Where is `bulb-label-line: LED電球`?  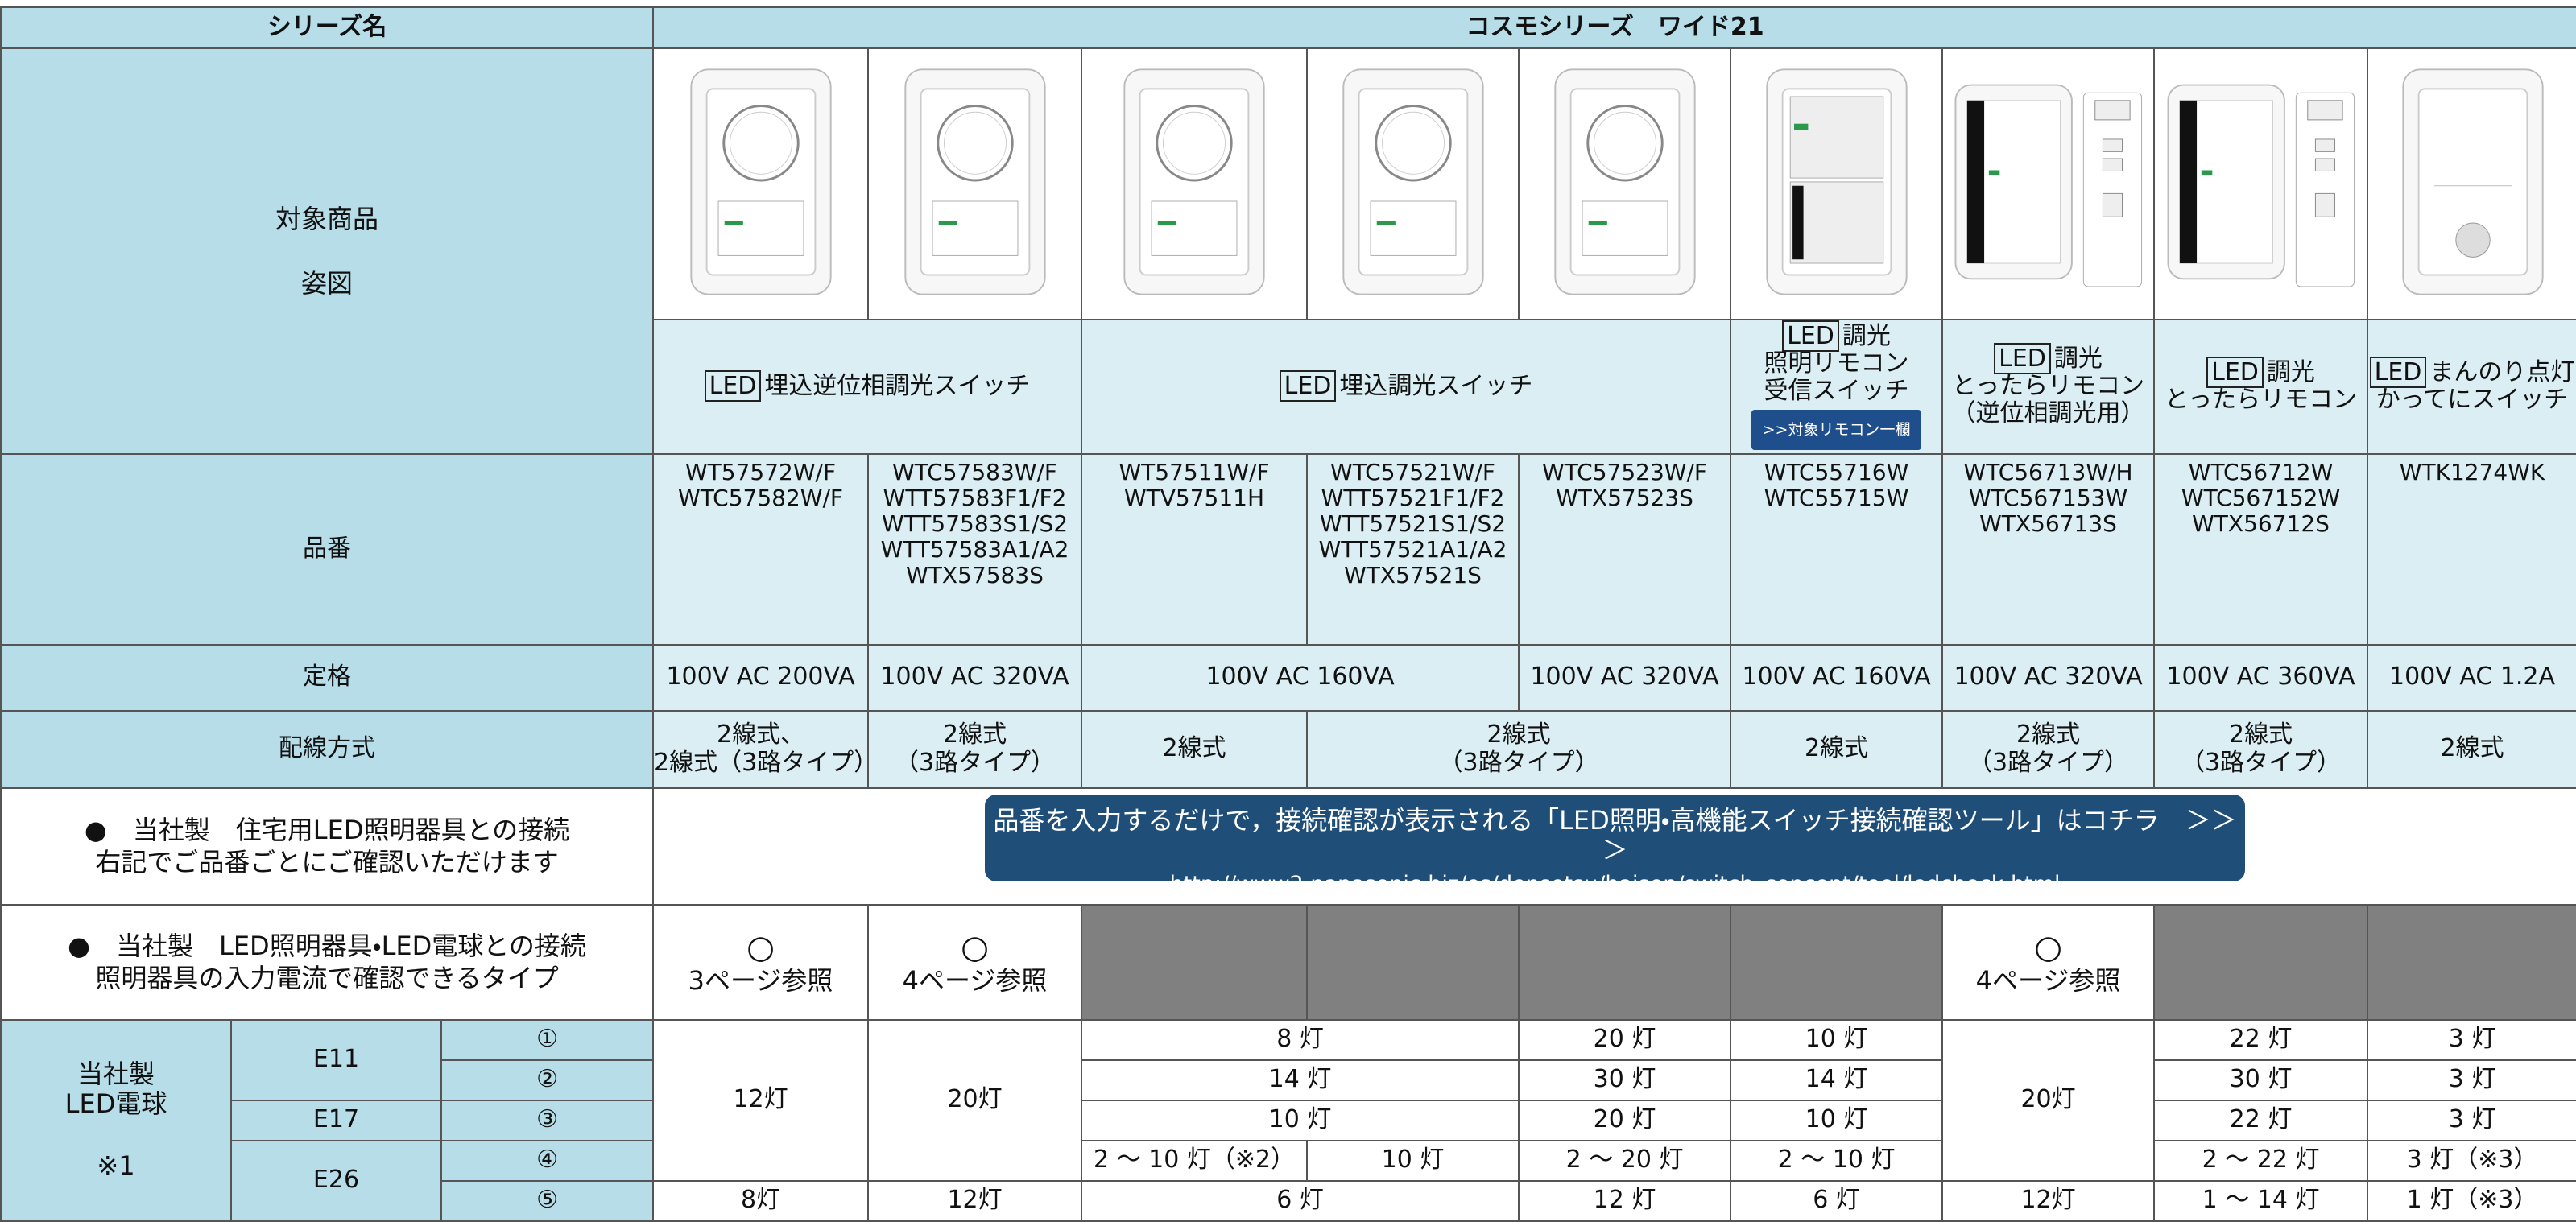
bulb-label-line: LED電球 is located at coordinates (115, 1104).